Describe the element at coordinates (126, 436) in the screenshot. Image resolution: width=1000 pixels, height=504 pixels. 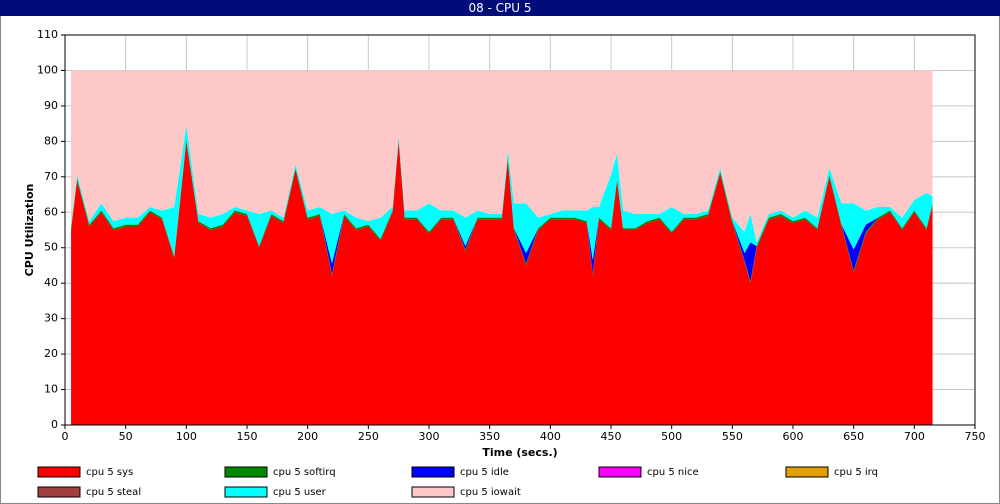
I see `x-tick-label: 50` at that location.